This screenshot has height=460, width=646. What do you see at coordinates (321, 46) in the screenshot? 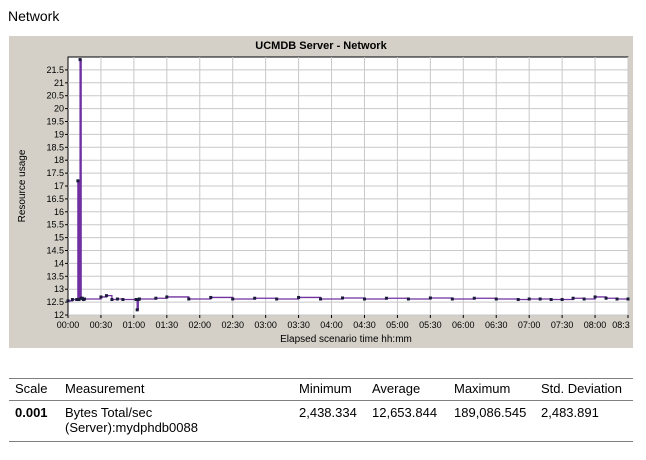
I see `chart-title: UCMDB Server - Network` at bounding box center [321, 46].